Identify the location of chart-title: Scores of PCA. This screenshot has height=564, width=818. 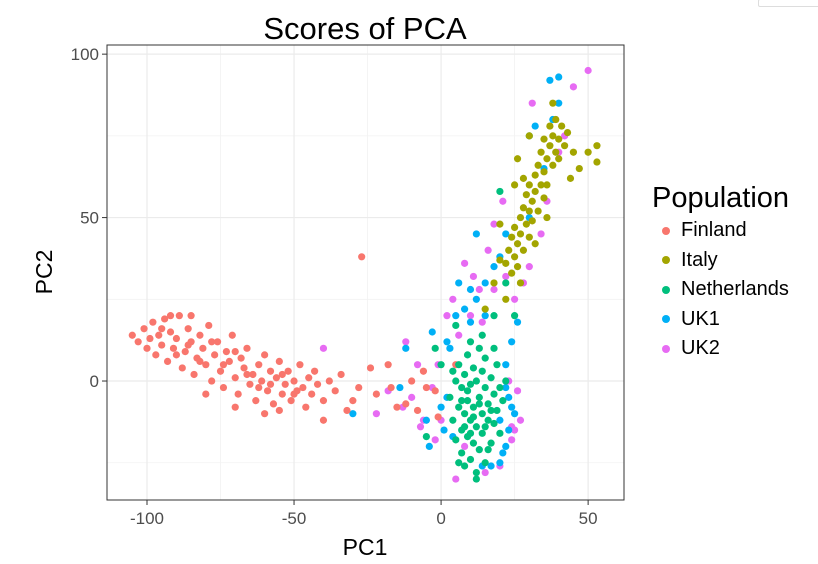
(365, 28).